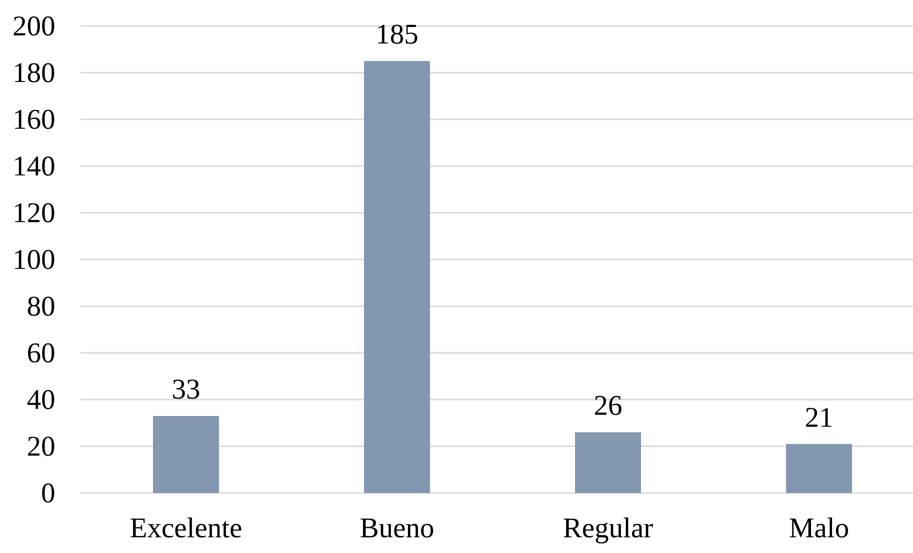  I want to click on y-tick-label: 140, so click(34, 166).